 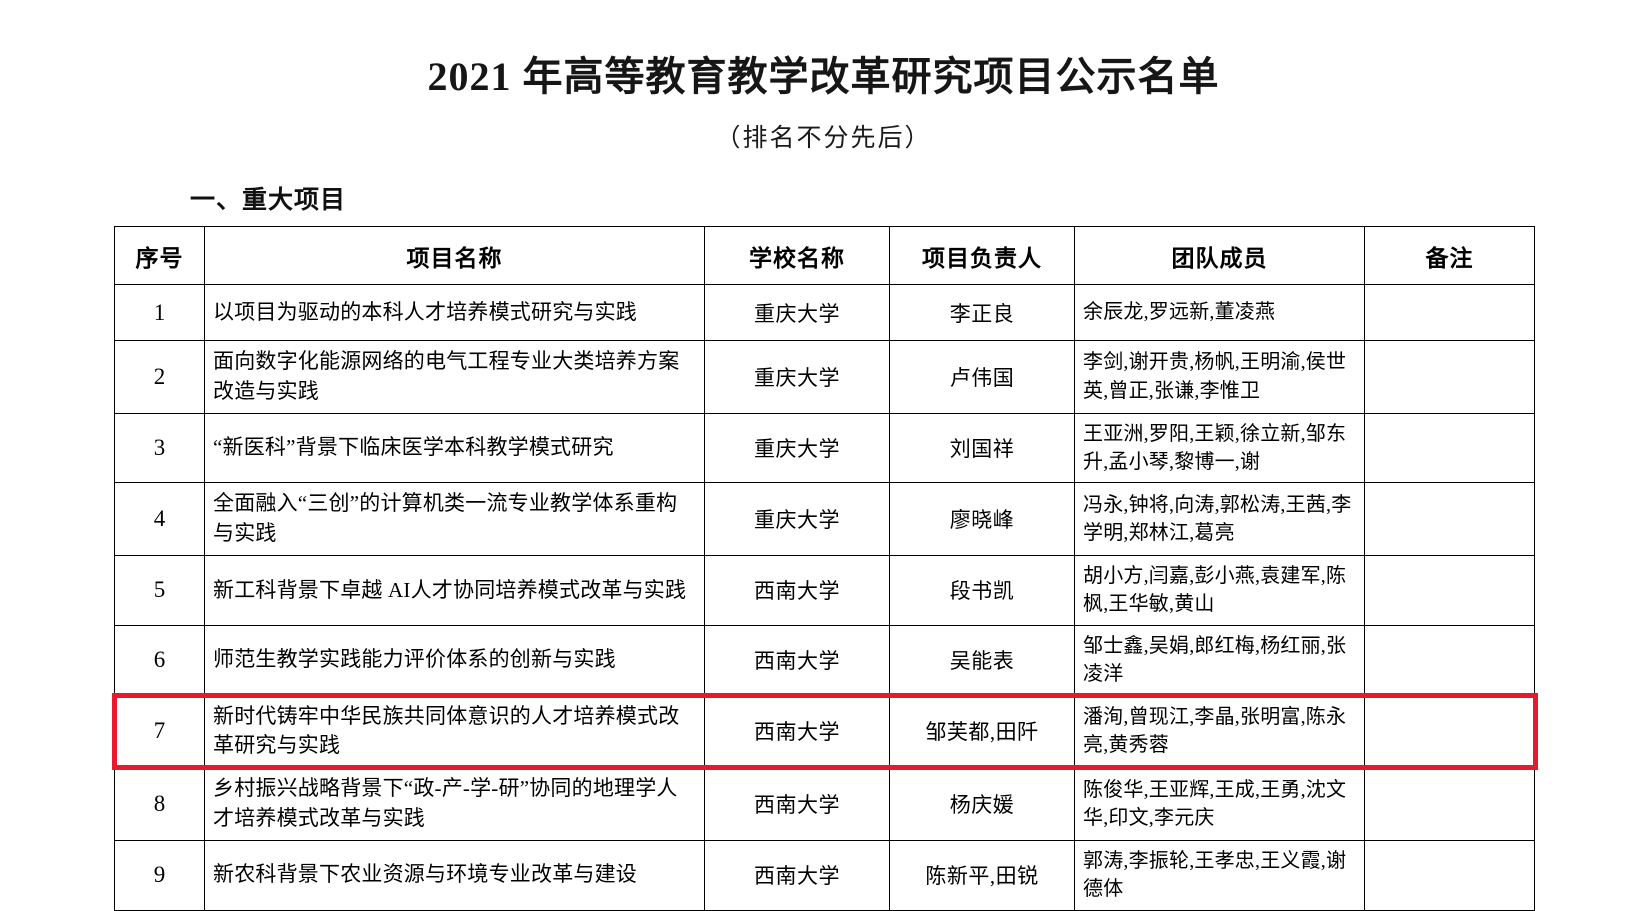 What do you see at coordinates (1219, 255) in the screenshot?
I see `column-header-team: 团队成员` at bounding box center [1219, 255].